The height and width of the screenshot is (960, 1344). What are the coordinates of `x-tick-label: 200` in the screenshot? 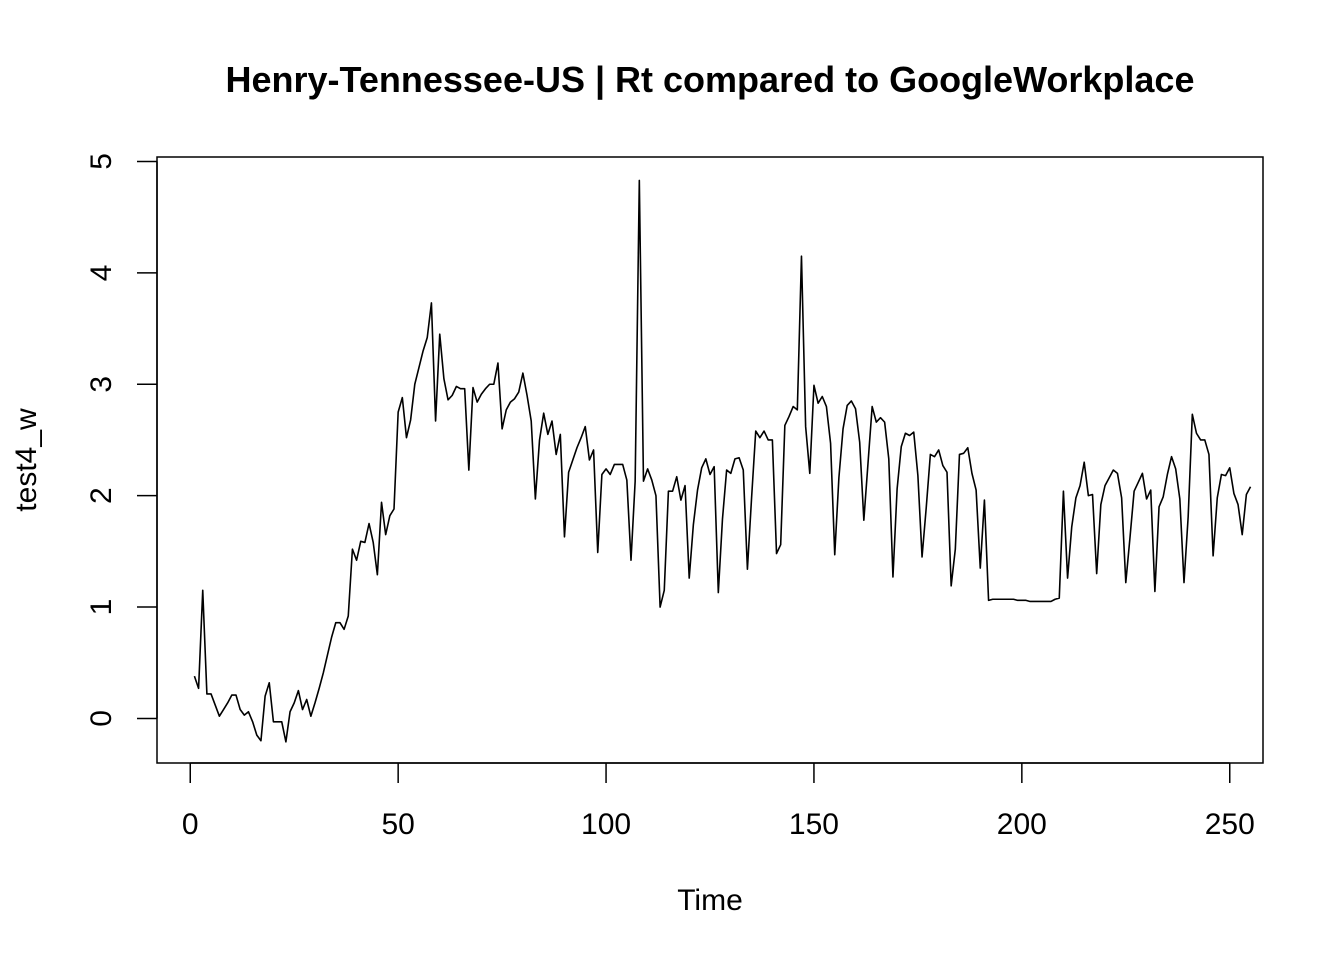 It's located at (1022, 824).